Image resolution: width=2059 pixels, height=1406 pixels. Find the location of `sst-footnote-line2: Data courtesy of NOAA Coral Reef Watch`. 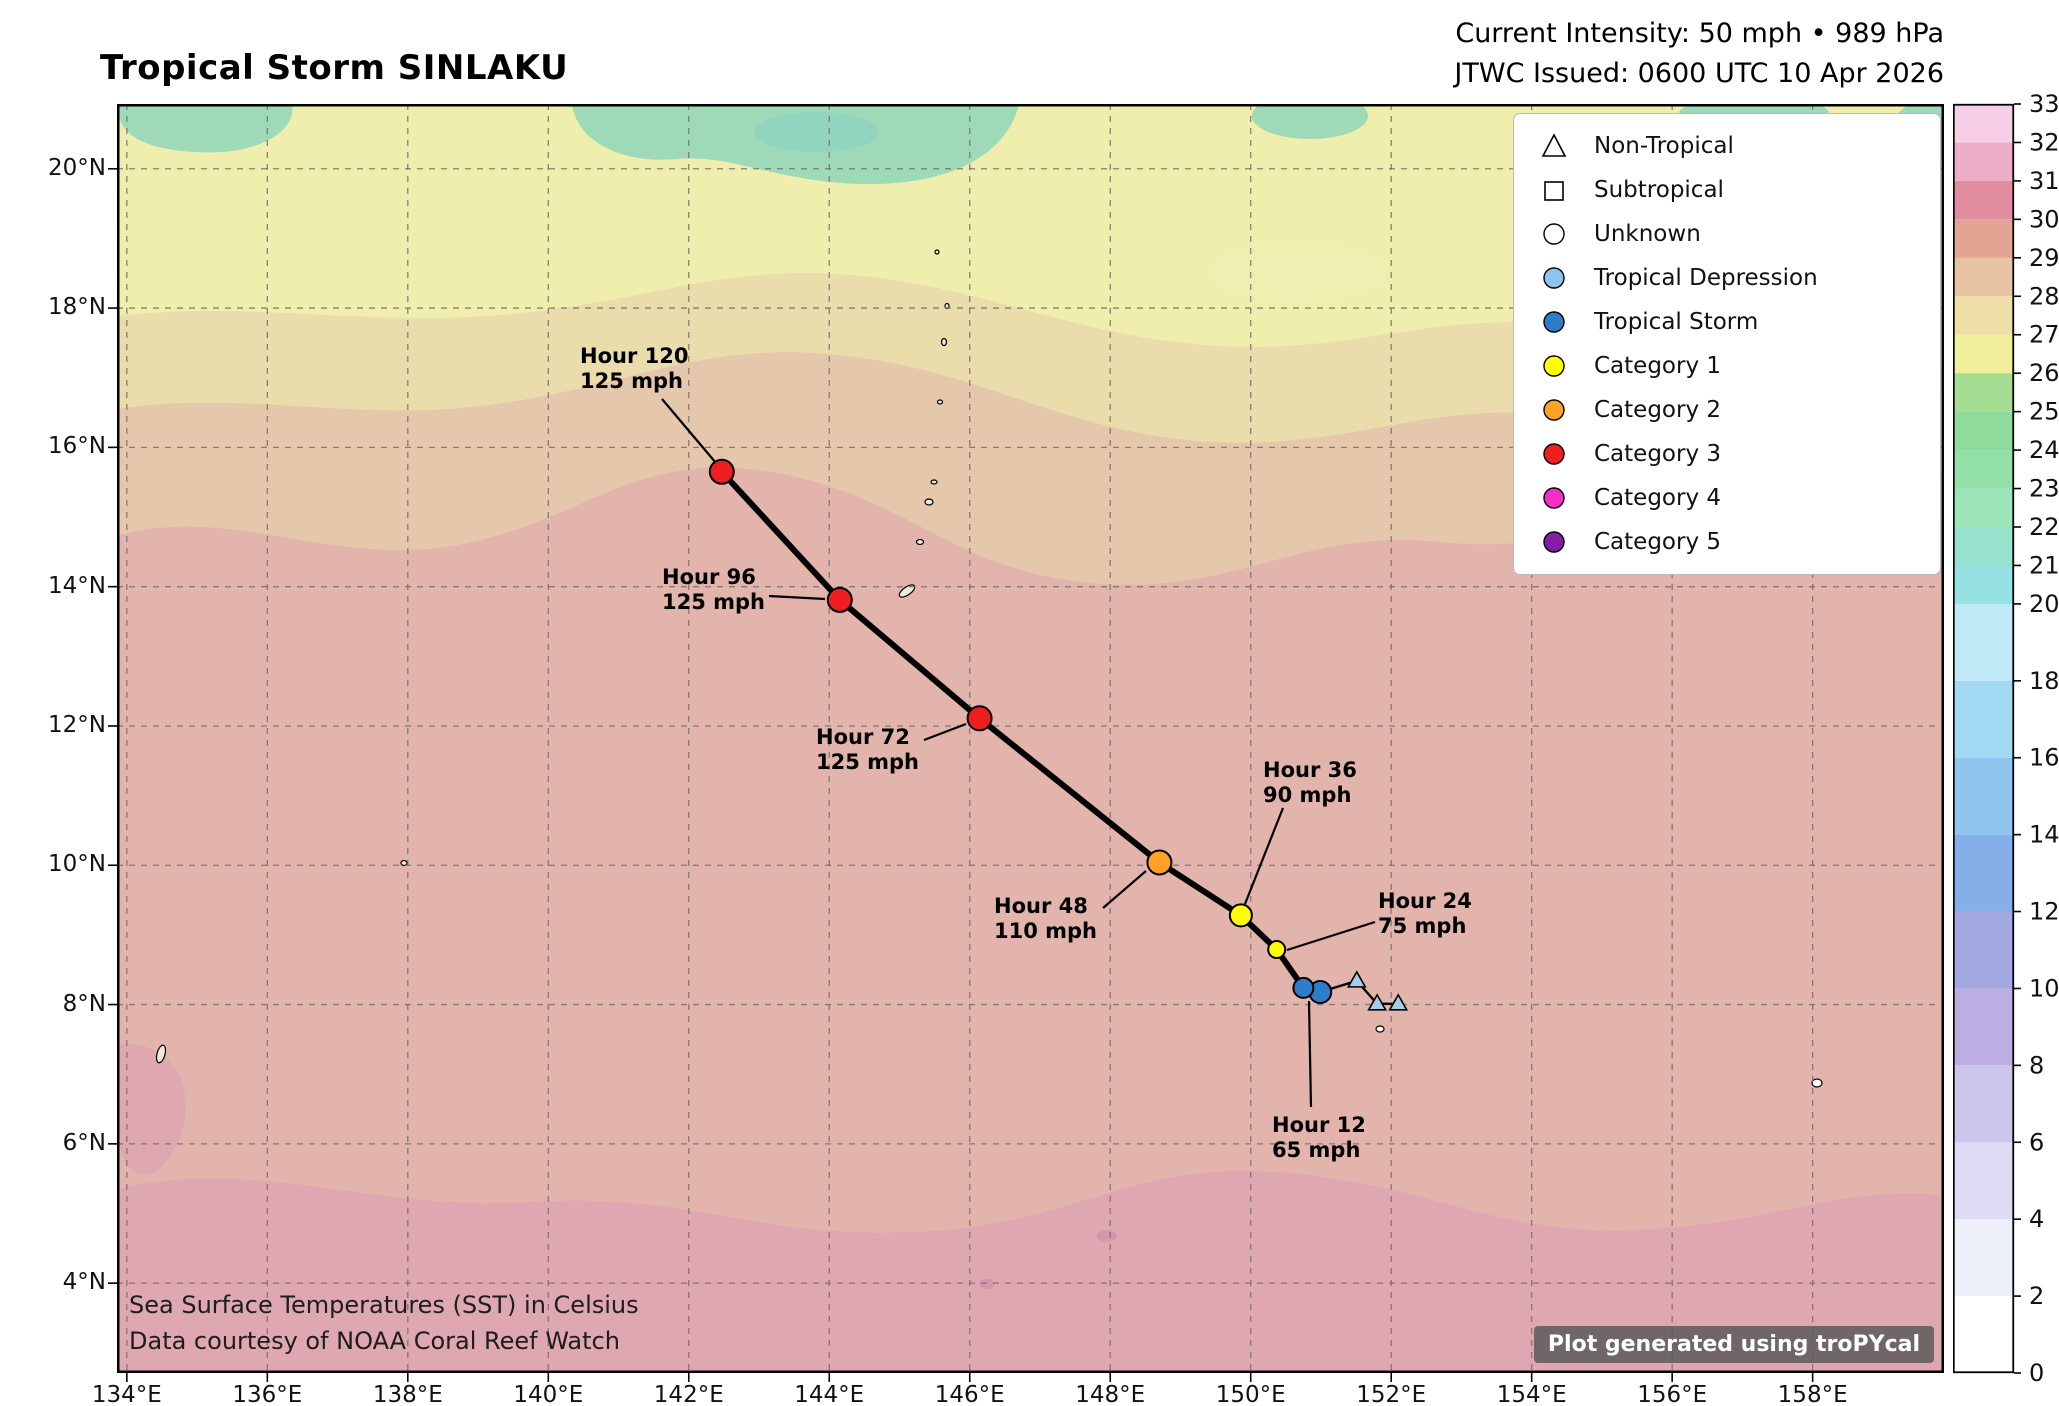

sst-footnote-line2: Data courtesy of NOAA Coral Reef Watch is located at coordinates (374, 1341).